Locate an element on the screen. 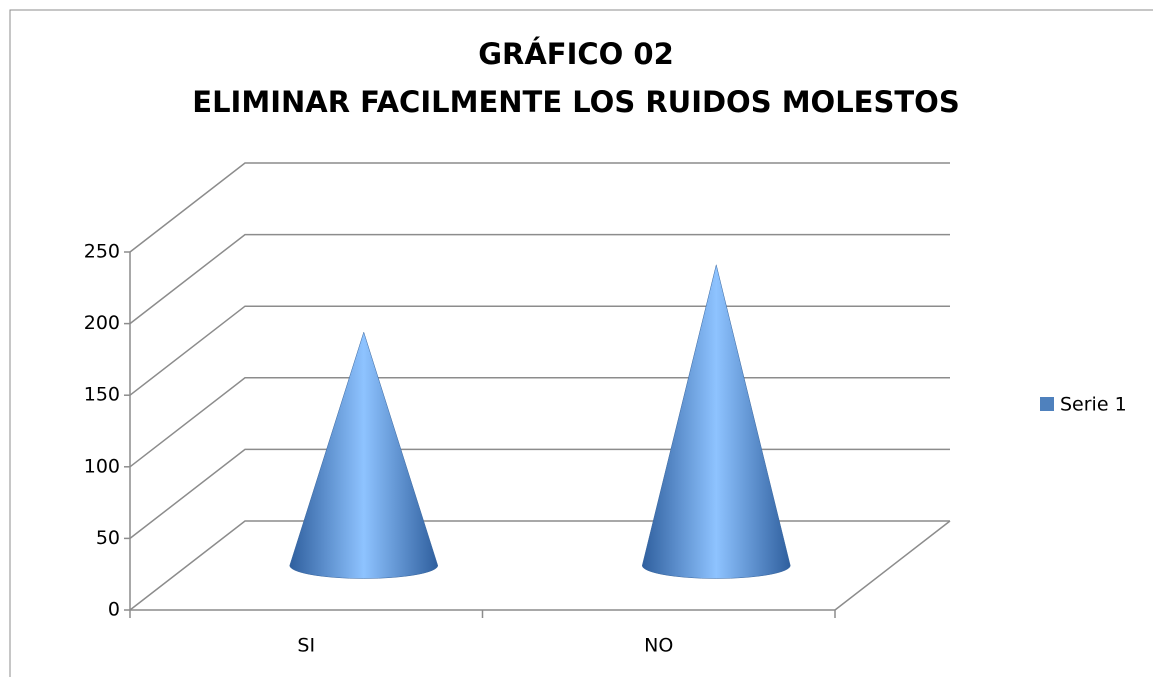  y-tick-label: 0 is located at coordinates (114, 610).